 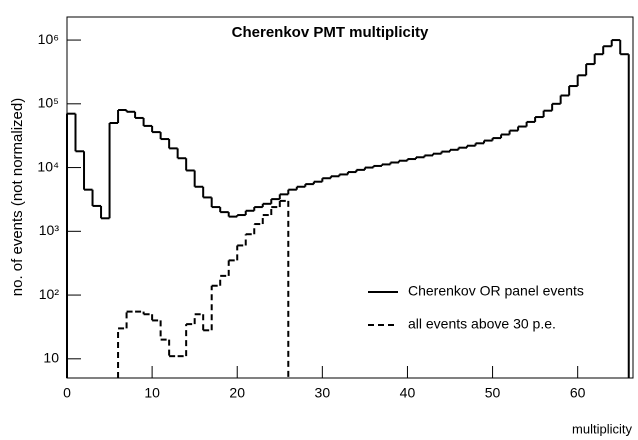 What do you see at coordinates (237, 393) in the screenshot?
I see `x-tick-label: 20` at bounding box center [237, 393].